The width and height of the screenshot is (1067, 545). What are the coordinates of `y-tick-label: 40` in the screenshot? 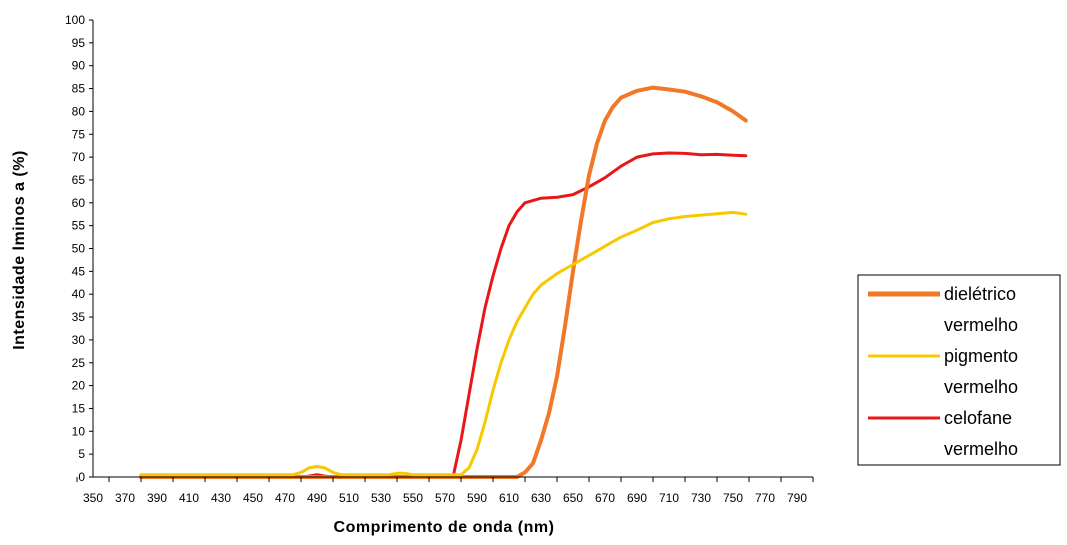 It's located at (79, 294).